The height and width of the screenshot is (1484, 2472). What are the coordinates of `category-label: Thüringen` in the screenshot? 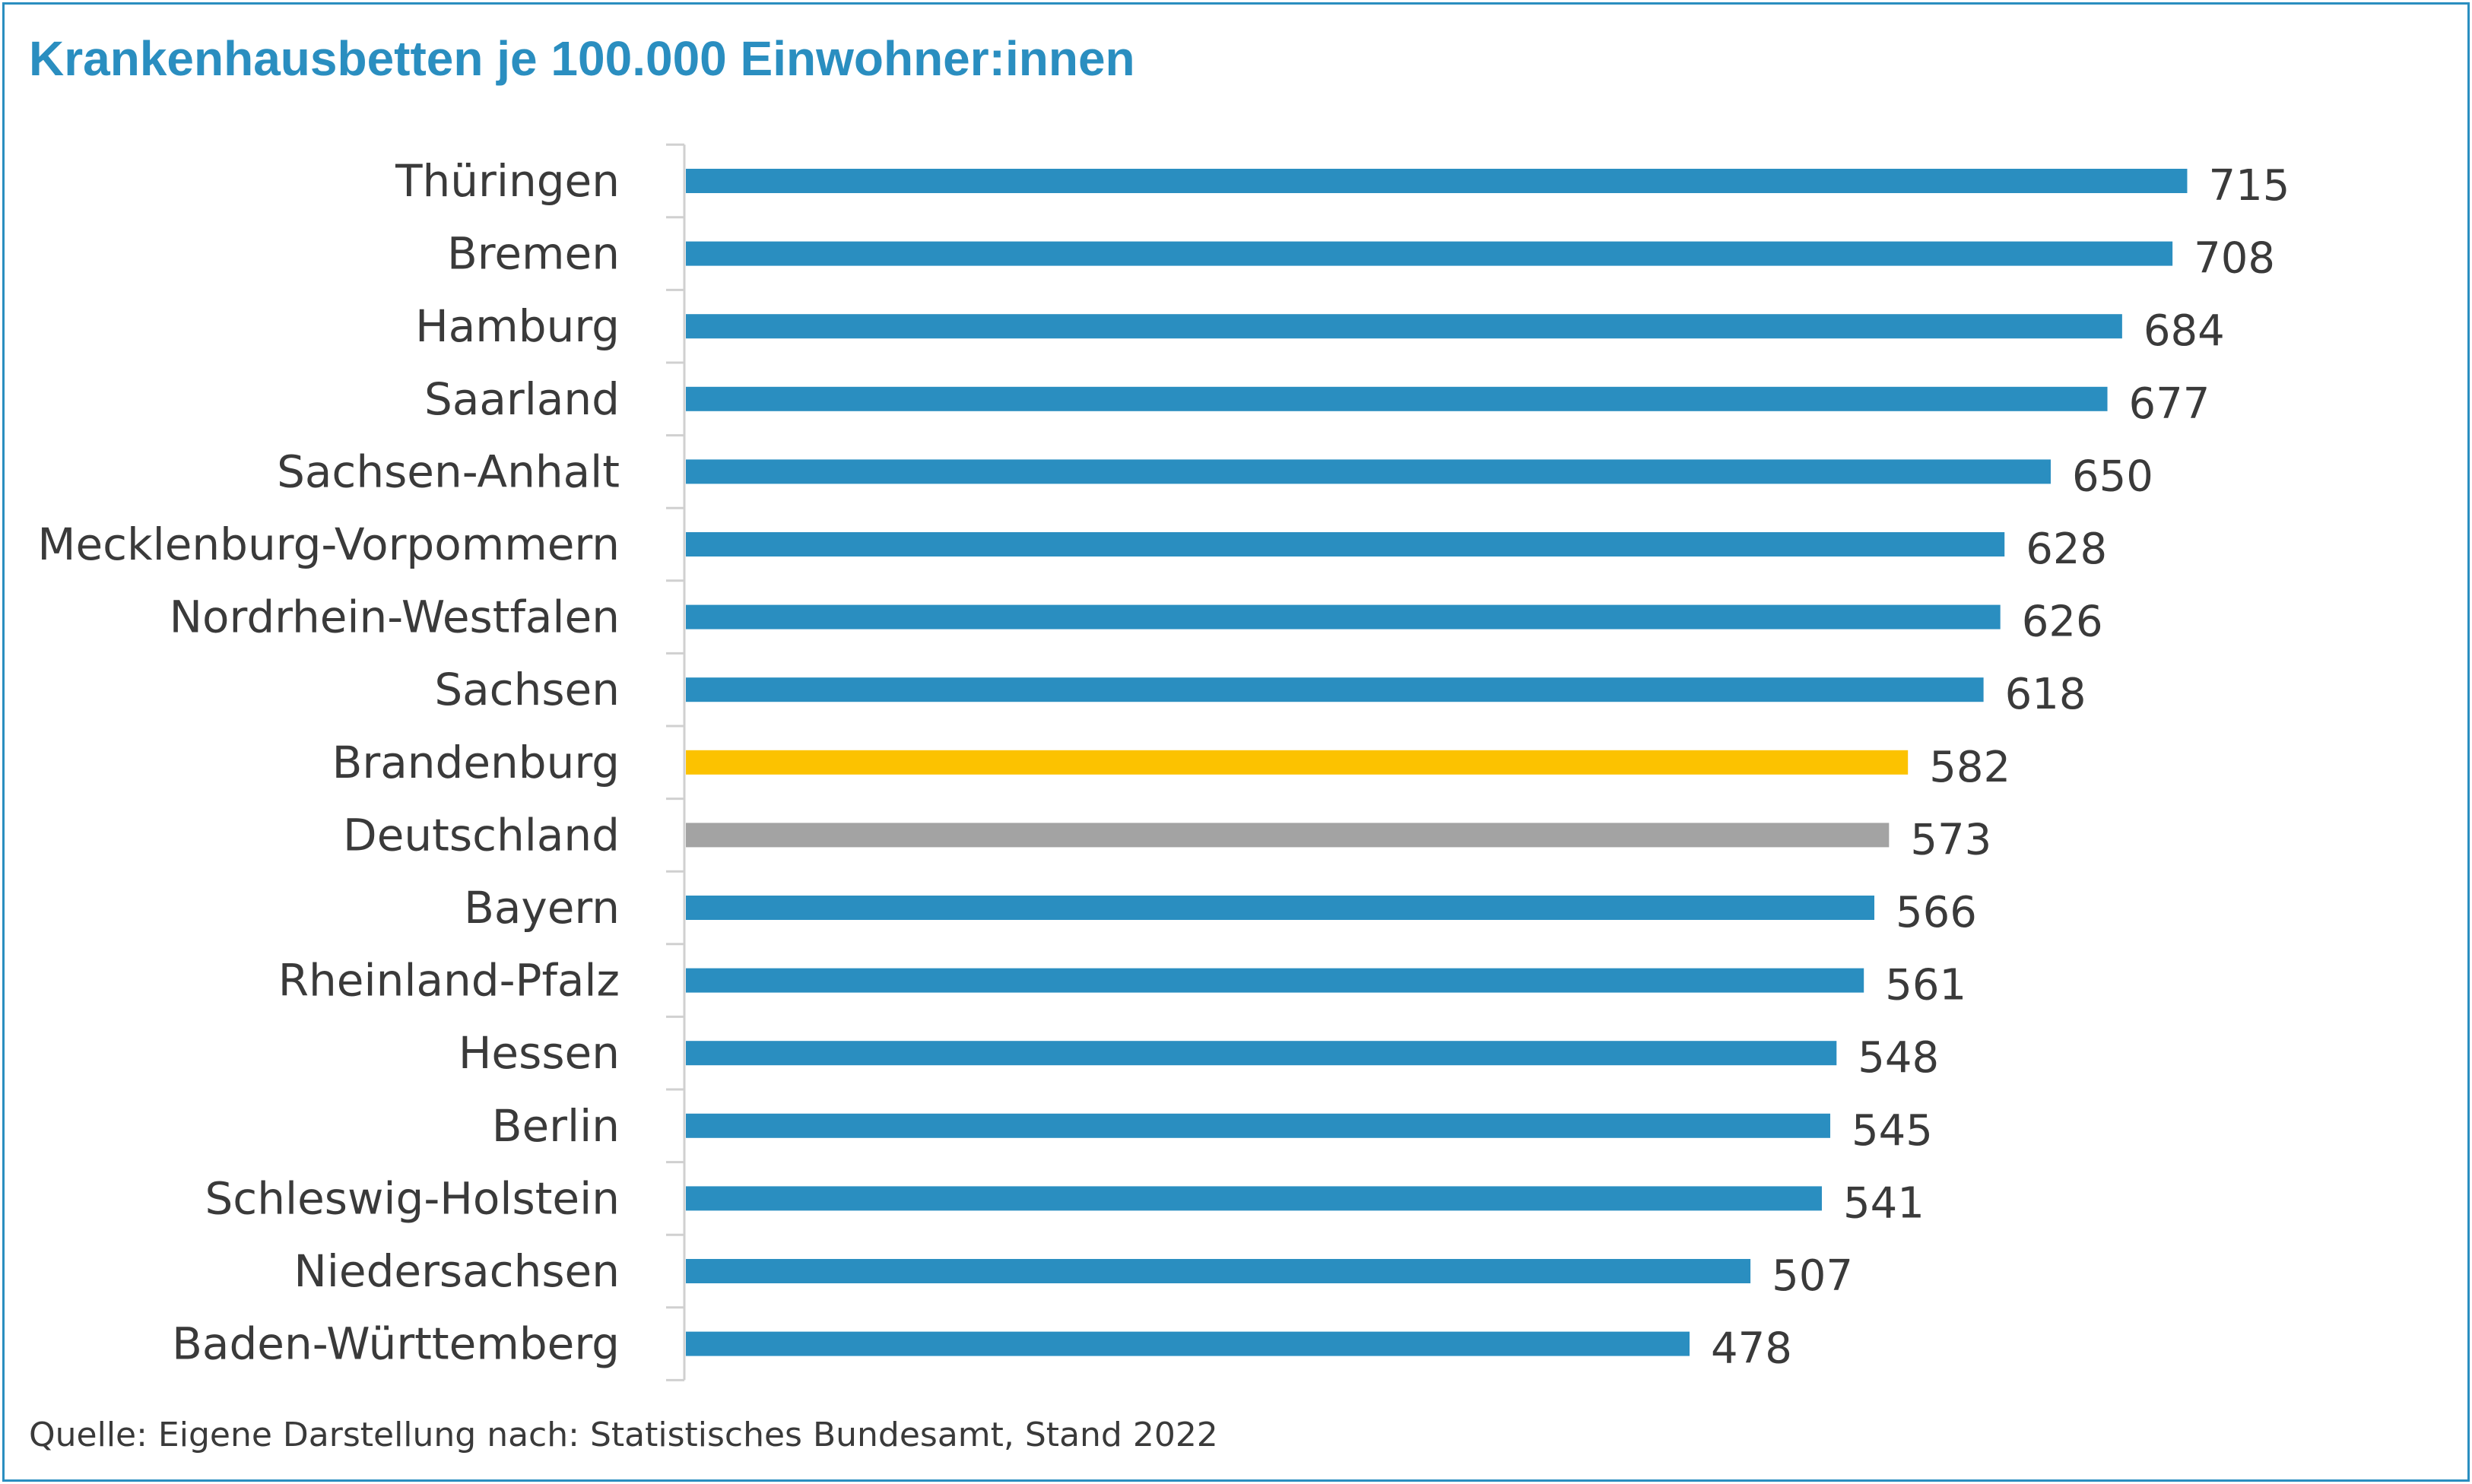 It's located at (508, 181).